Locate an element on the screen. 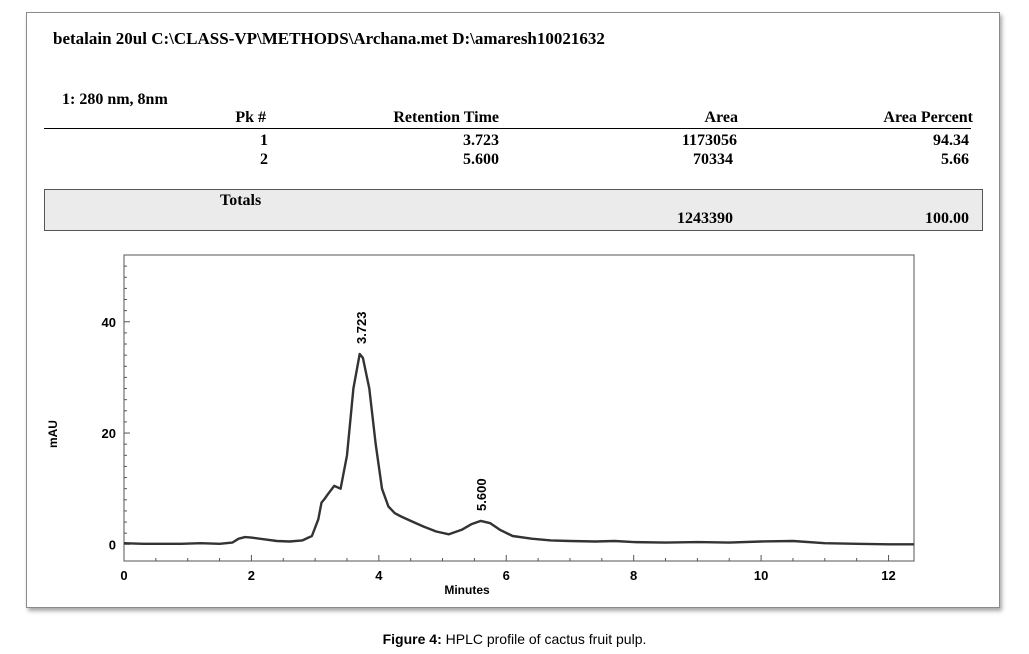 Image resolution: width=1029 pixels, height=654 pixels. x-tick-label: 6 is located at coordinates (506, 575).